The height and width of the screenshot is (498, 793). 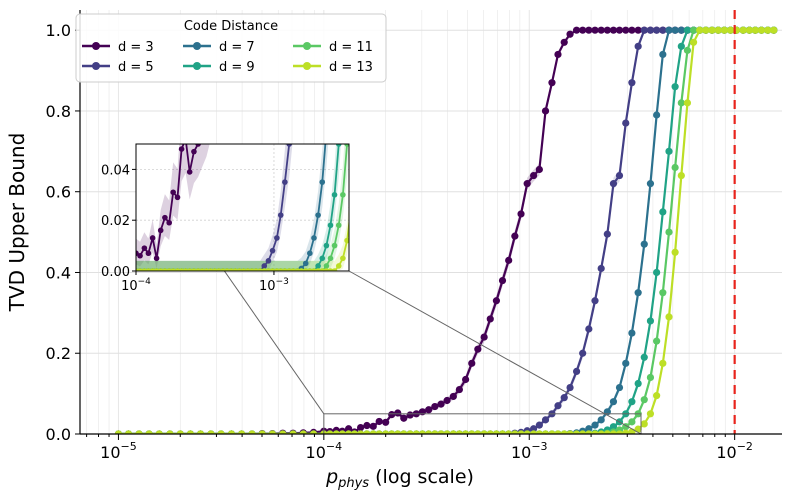 What do you see at coordinates (63, 232) in the screenshot?
I see `main-y-ticks: 0.0 0.2 0.4 0.6 0.8 1.0` at bounding box center [63, 232].